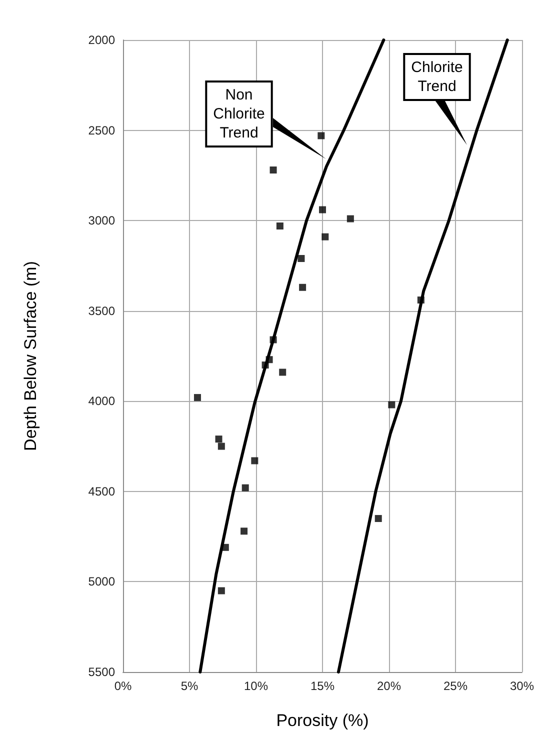 This screenshot has height=751, width=554. Describe the element at coordinates (30, 356) in the screenshot. I see `y-axis-title: Depth Below Surface (m)` at that location.